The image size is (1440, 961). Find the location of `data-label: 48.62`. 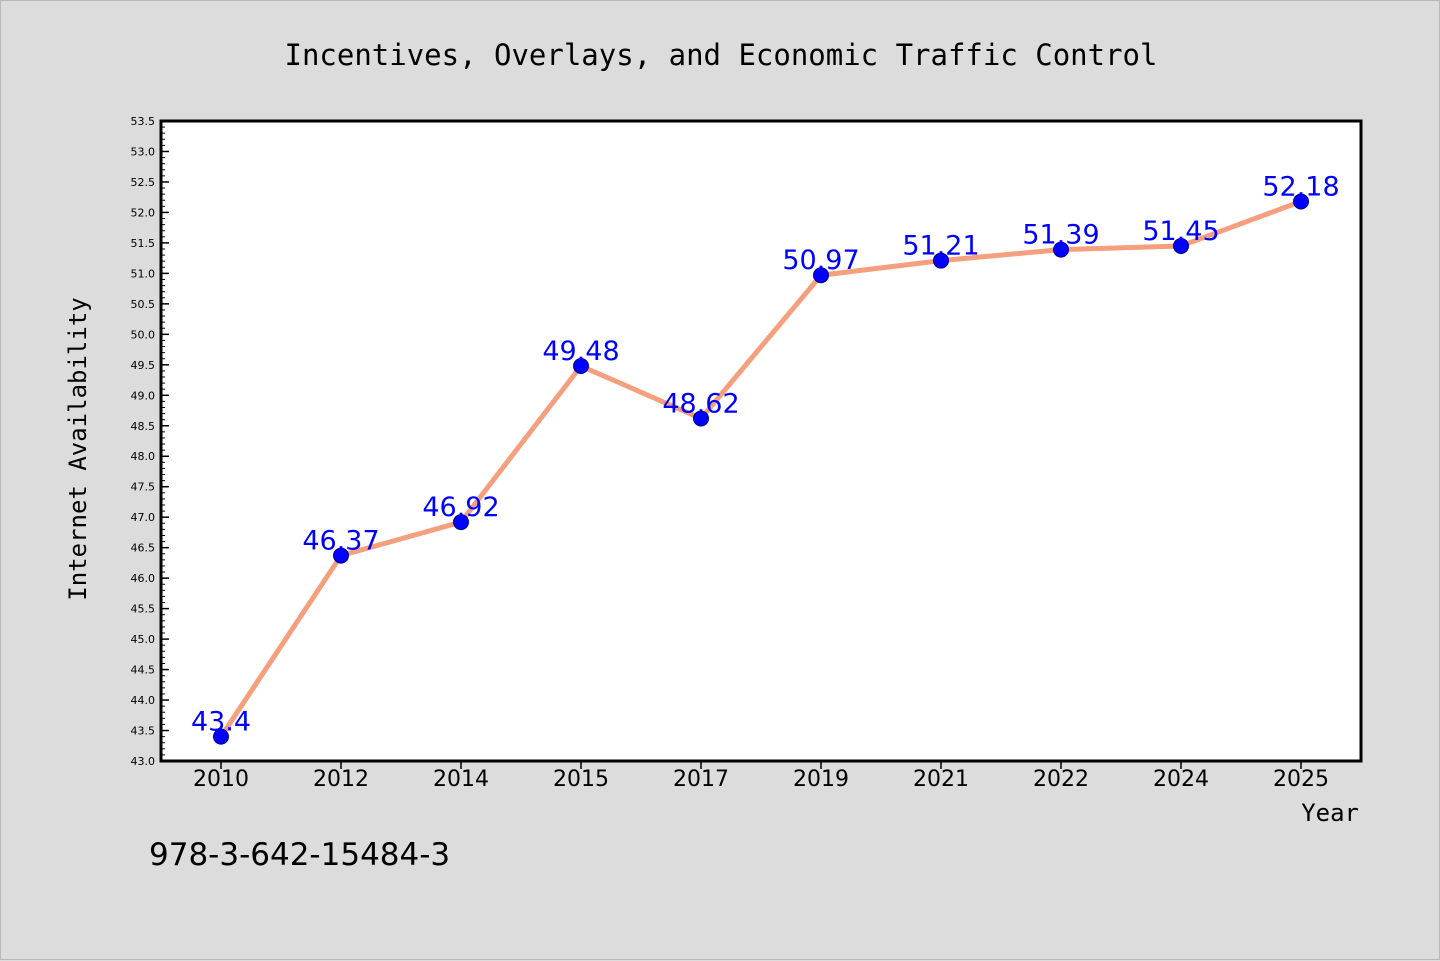

data-label: 48.62 is located at coordinates (700, 403).